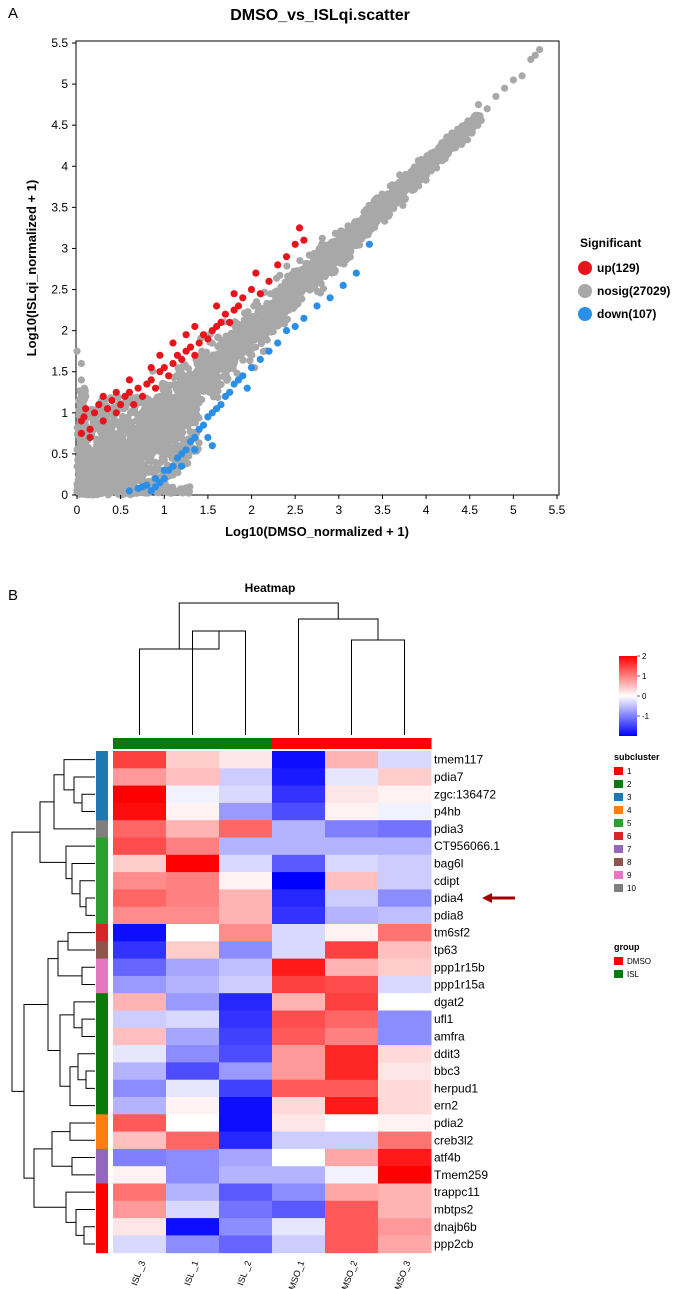 Image resolution: width=685 pixels, height=1289 pixels. Describe the element at coordinates (449, 1002) in the screenshot. I see `gene-label: dgat2` at that location.